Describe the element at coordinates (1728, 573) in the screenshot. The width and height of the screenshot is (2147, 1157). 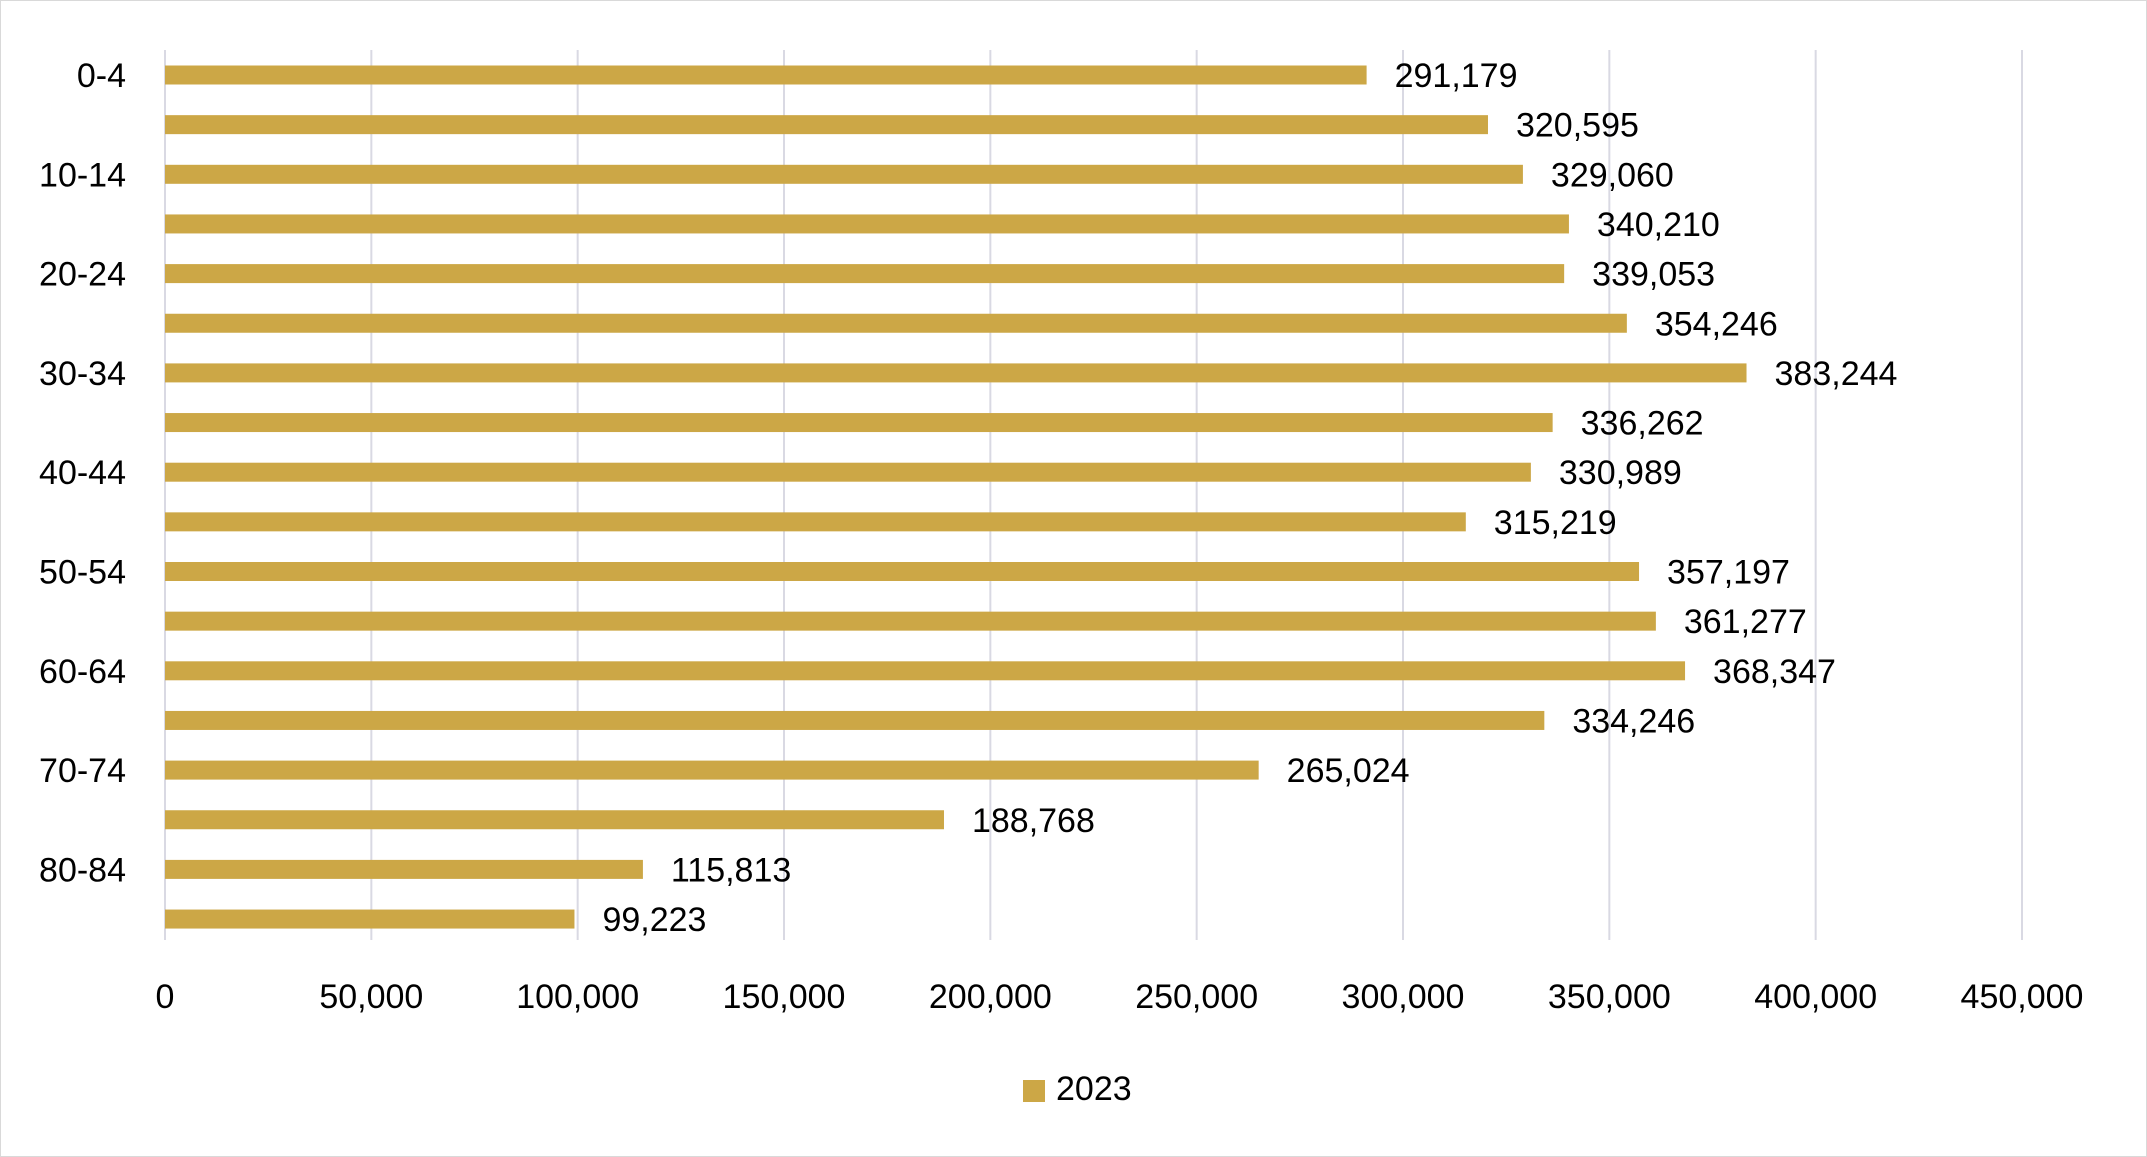
I see `data-label: 357,197` at that location.